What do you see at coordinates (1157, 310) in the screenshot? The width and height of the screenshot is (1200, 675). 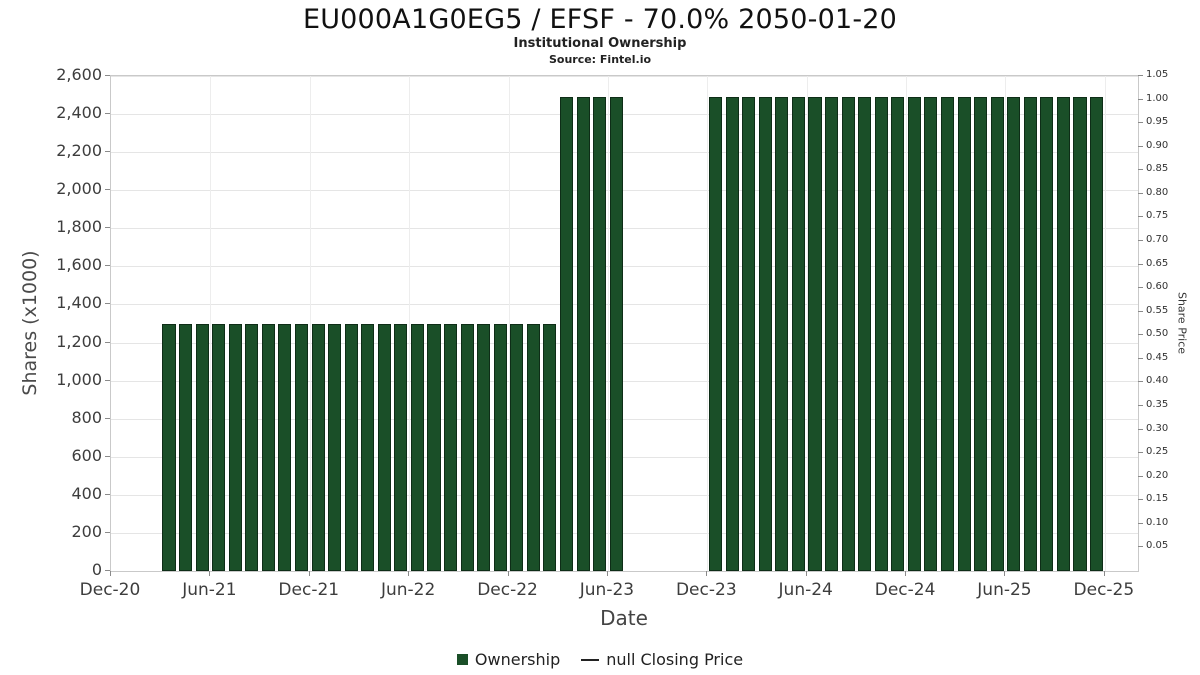 I see `y-axis-right-tick-label: 0.55` at bounding box center [1157, 310].